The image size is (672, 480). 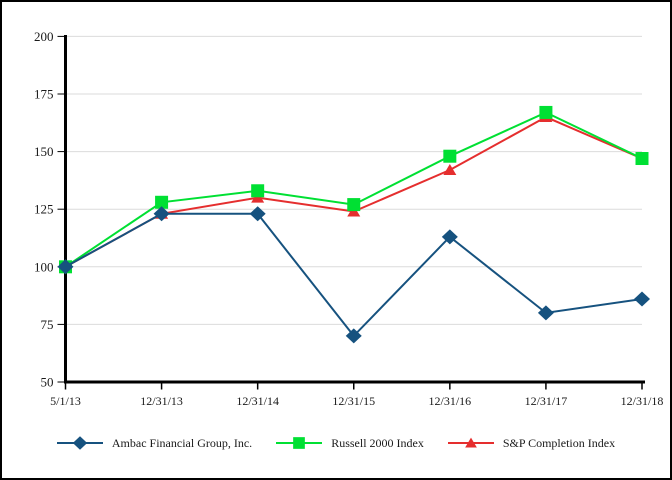 What do you see at coordinates (47, 324) in the screenshot?
I see `y-axis-label: 75` at bounding box center [47, 324].